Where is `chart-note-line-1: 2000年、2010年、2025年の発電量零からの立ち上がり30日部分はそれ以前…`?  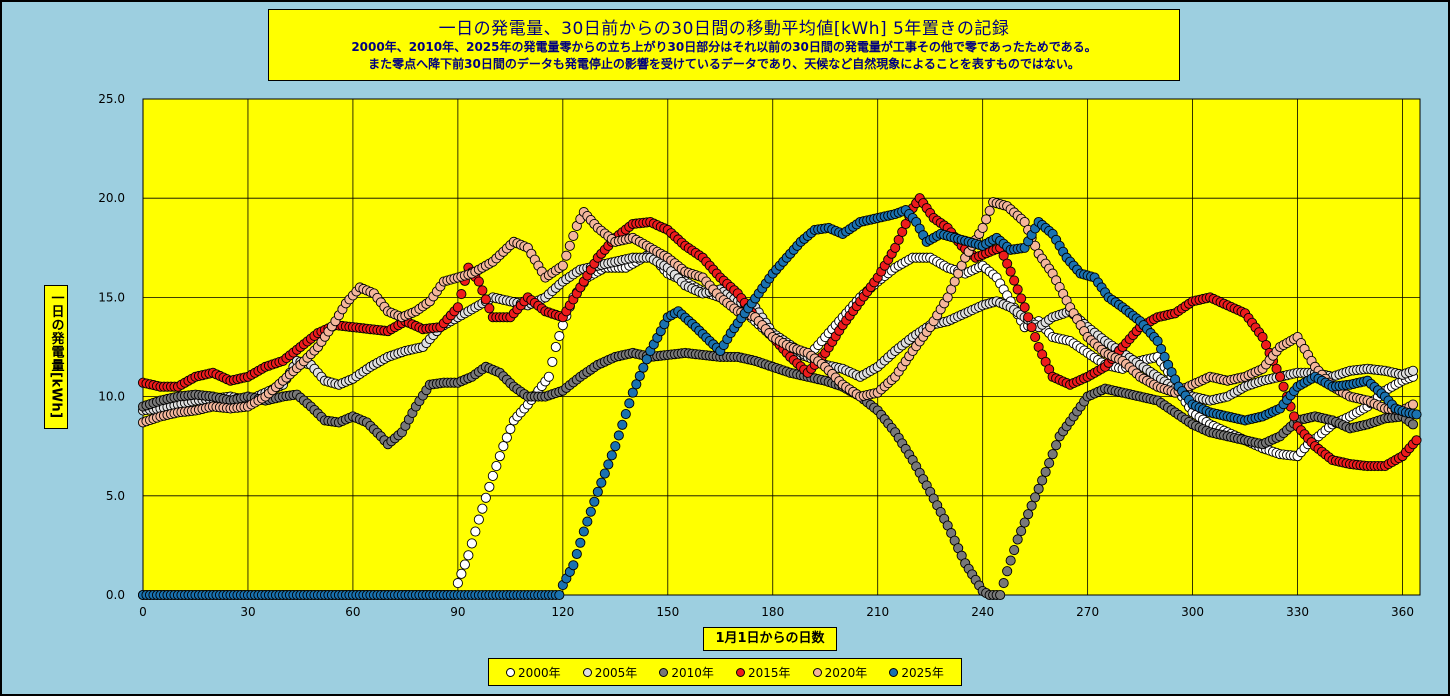 chart-note-line-1: 2000年、2010年、2025年の発電量零からの立ち上がり30日部分はそれ以前… is located at coordinates (724, 47).